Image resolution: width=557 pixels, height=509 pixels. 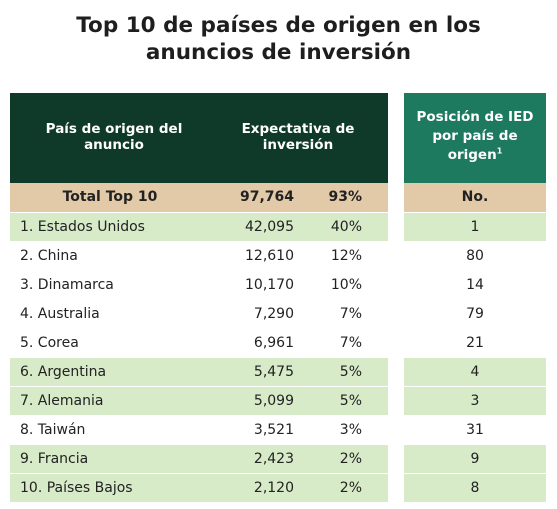 I want to click on fdi-position-cell: 4, so click(x=475, y=372).